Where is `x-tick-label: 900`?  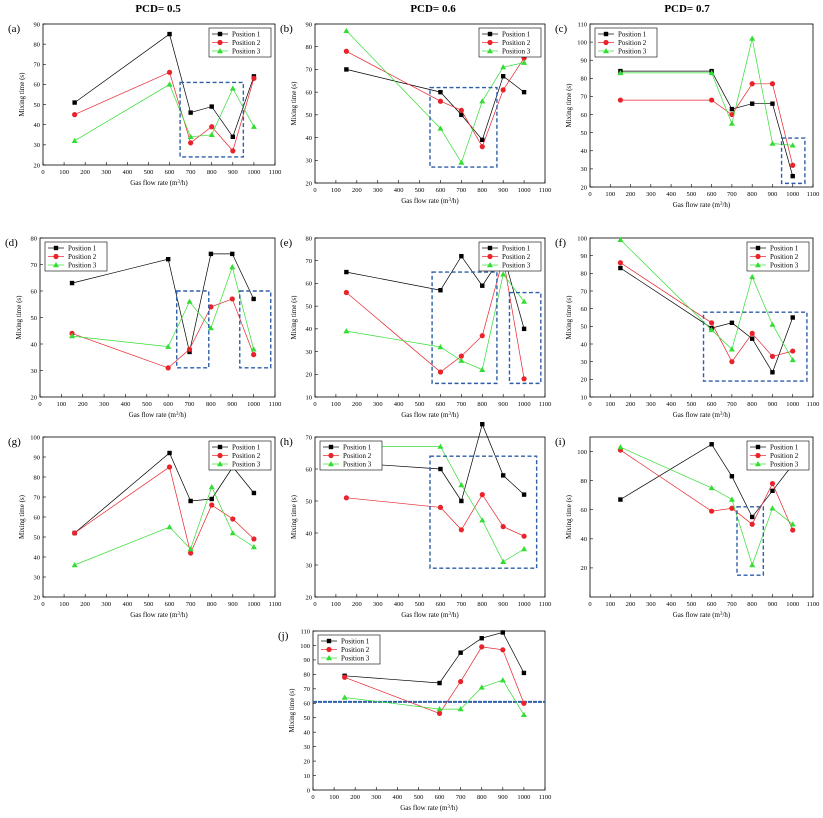 x-tick-label: 900 is located at coordinates (503, 797).